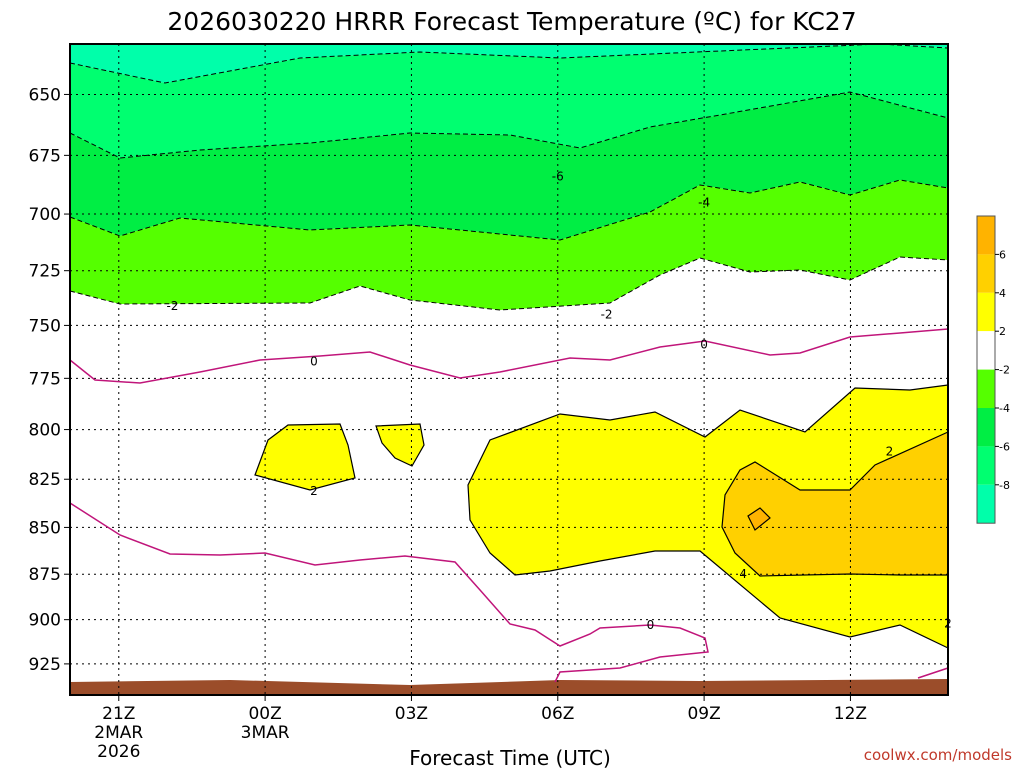 This screenshot has width=1024, height=768. What do you see at coordinates (389, 592) in the screenshot?
I see `contour-zero-lower` at bounding box center [389, 592].